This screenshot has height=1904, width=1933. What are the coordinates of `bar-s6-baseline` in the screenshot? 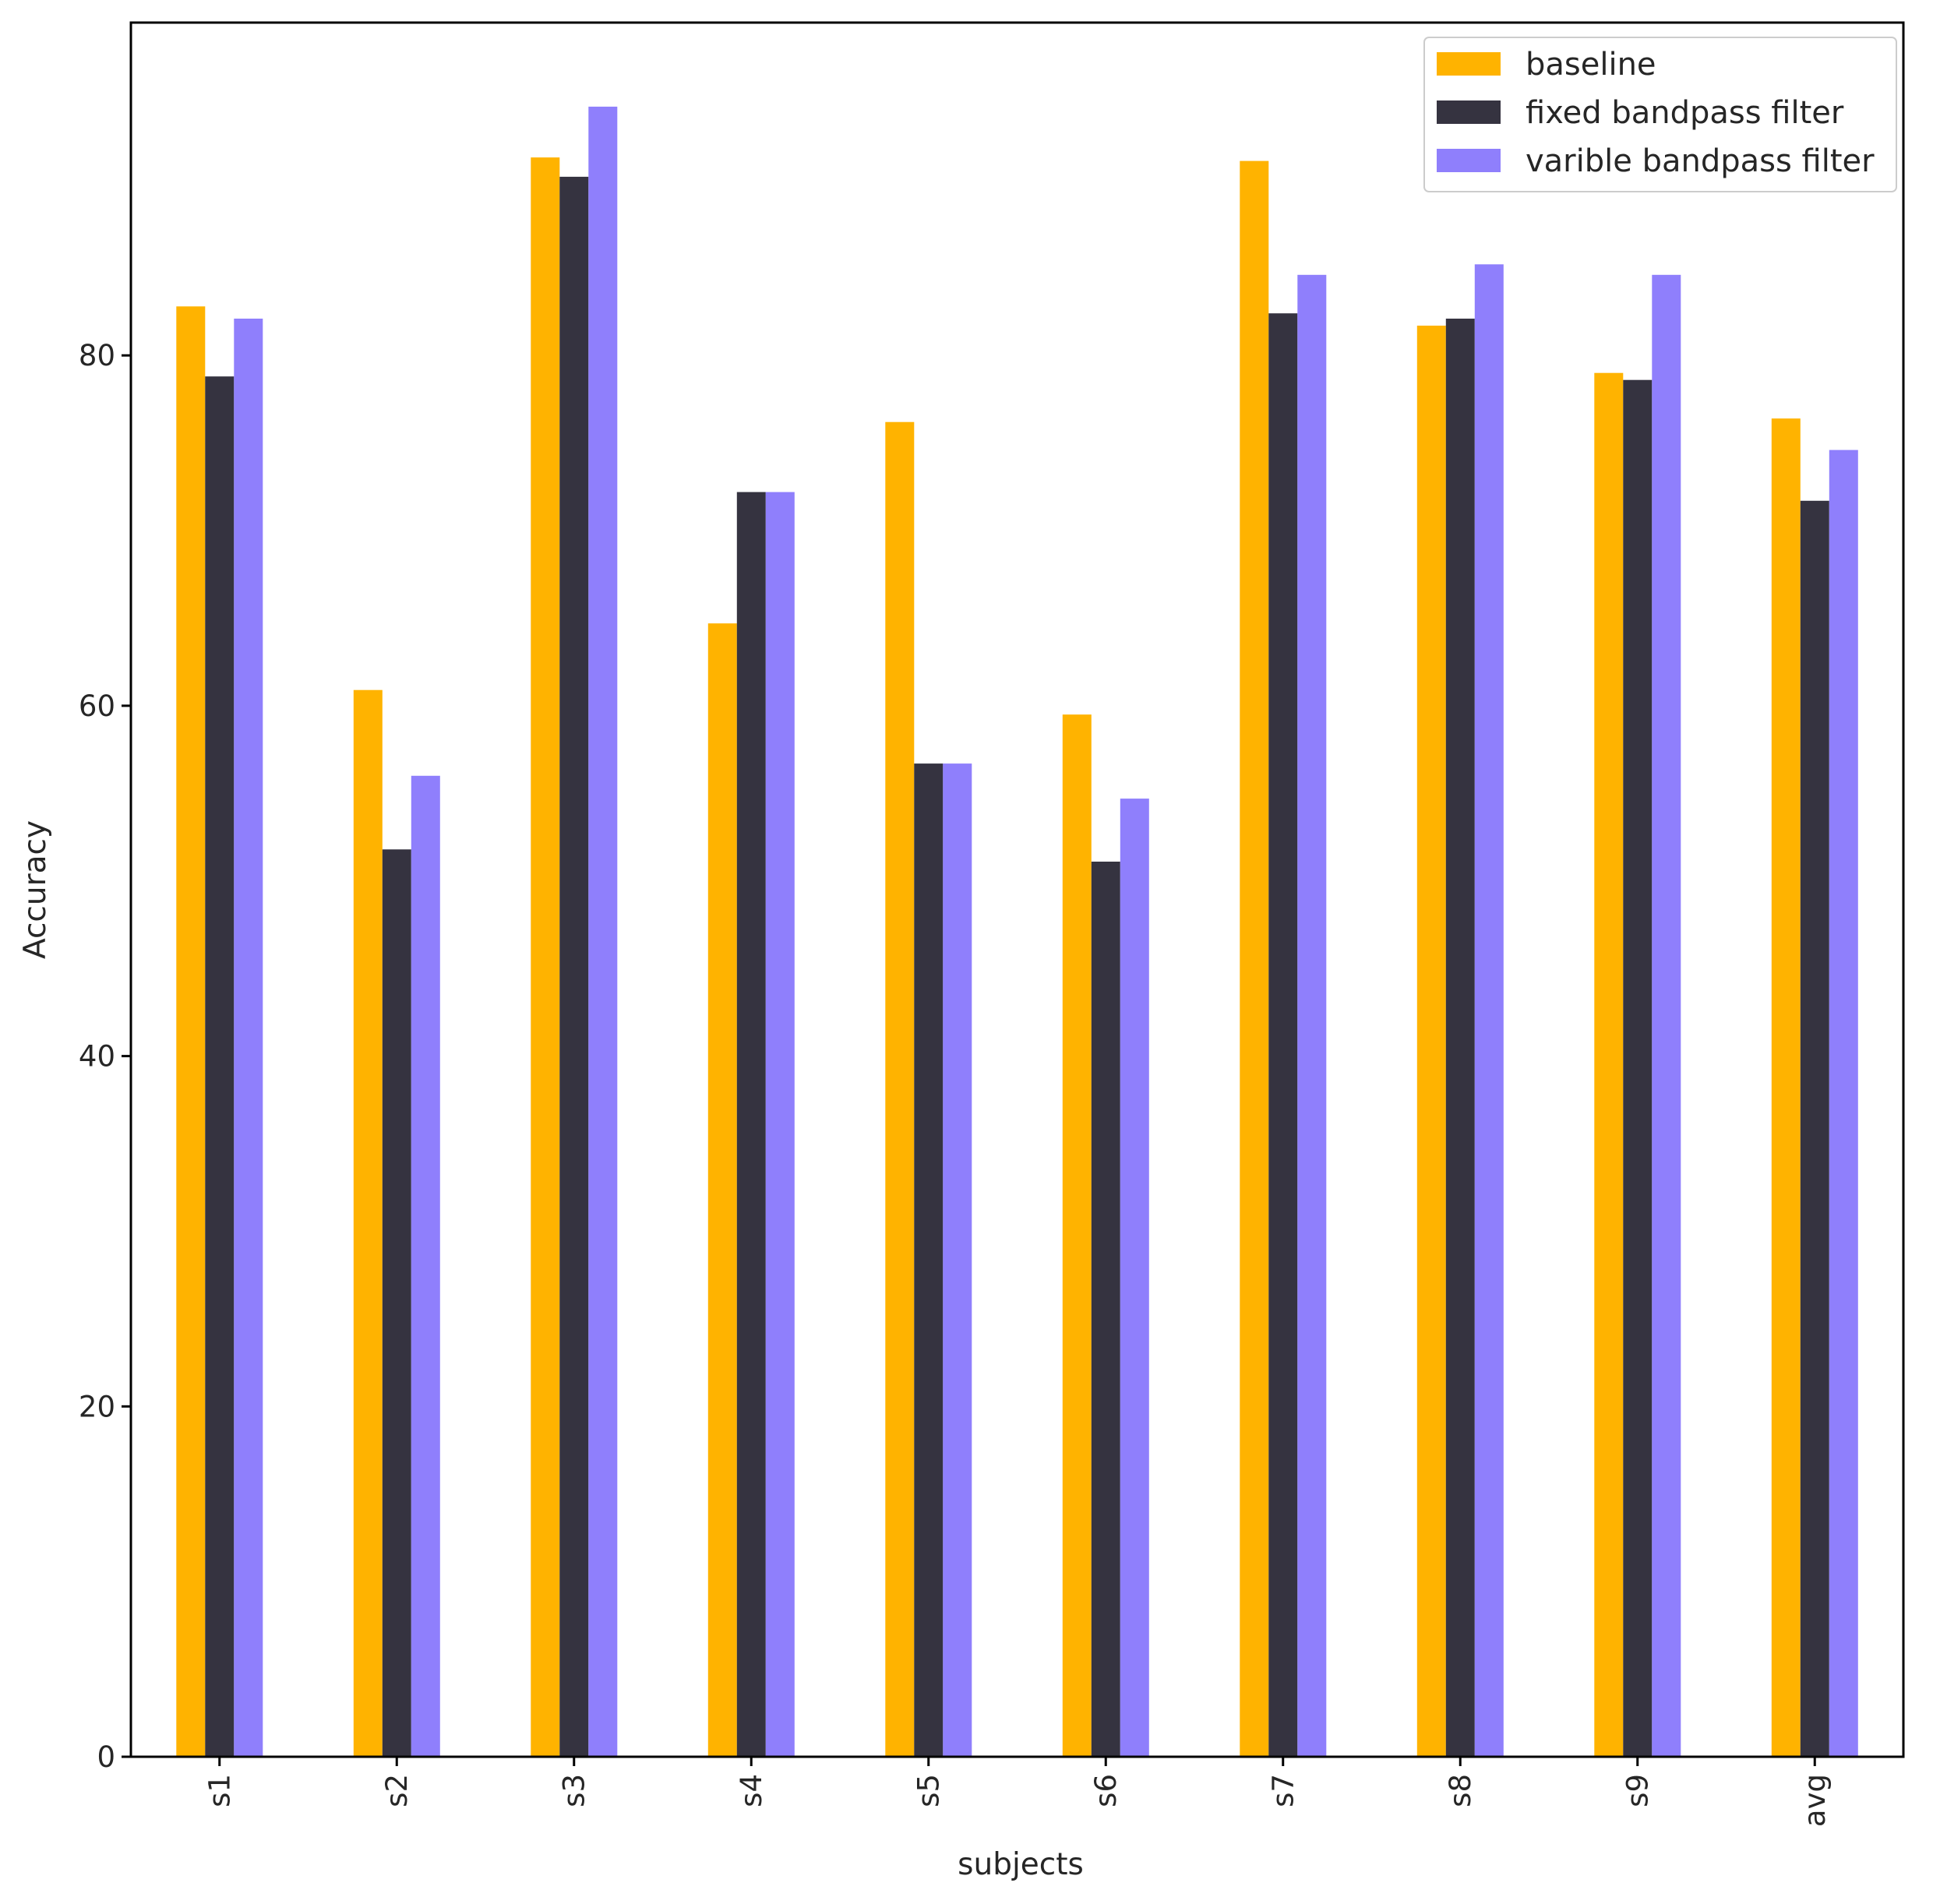 It's located at (1077, 1236).